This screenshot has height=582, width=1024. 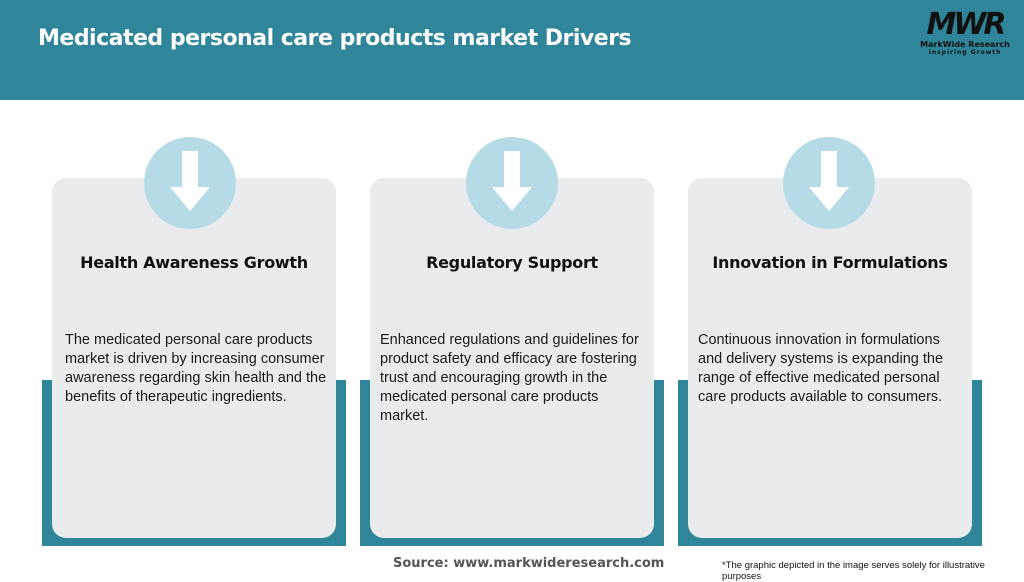 What do you see at coordinates (830, 262) in the screenshot?
I see `card-title: Innovation in Formulations` at bounding box center [830, 262].